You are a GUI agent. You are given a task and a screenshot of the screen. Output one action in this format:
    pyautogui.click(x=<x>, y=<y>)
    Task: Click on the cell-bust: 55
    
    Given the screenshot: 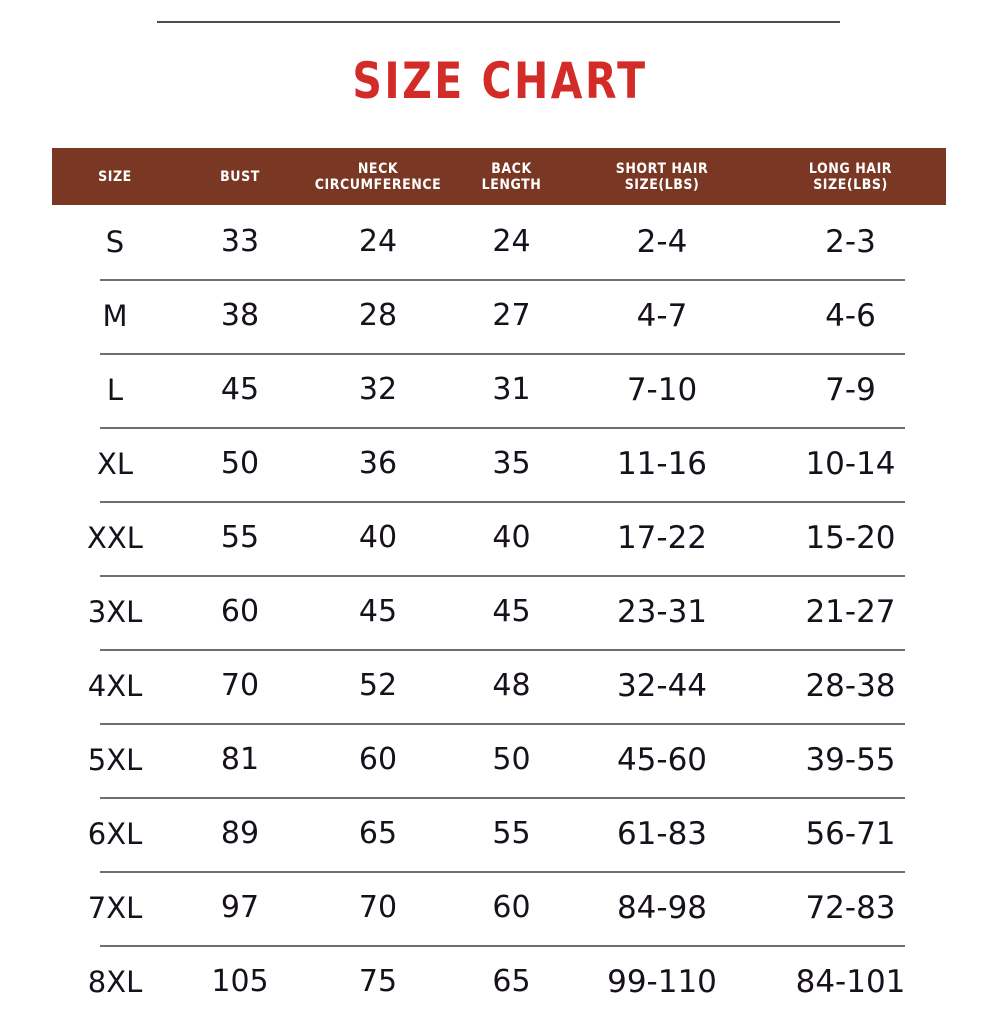 What is the action you would take?
    pyautogui.click(x=240, y=537)
    